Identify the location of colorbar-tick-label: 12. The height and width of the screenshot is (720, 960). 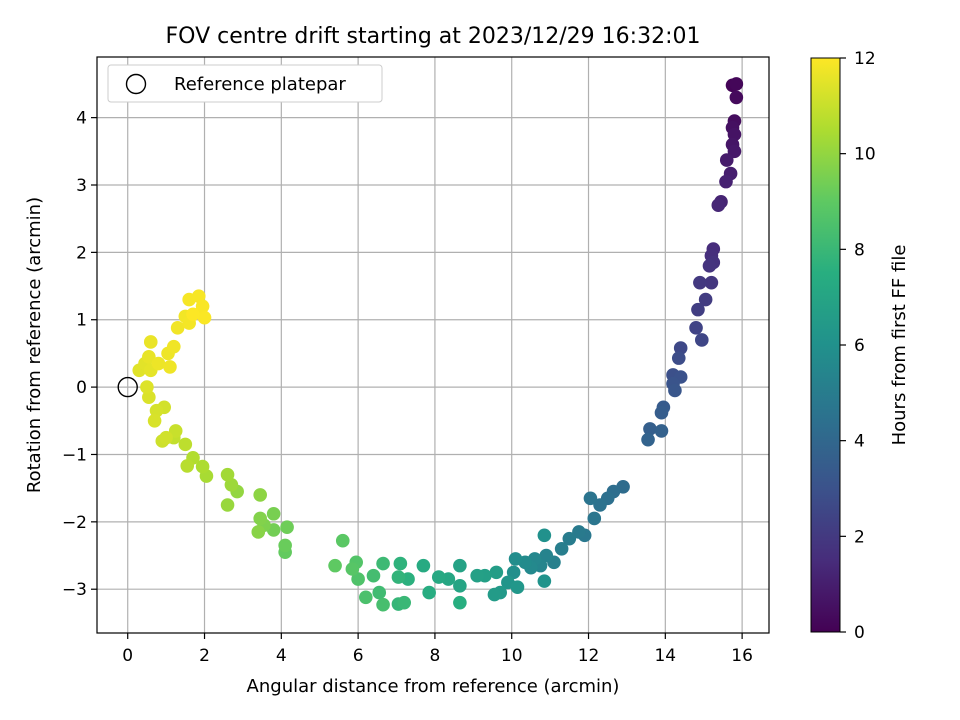
(865, 59).